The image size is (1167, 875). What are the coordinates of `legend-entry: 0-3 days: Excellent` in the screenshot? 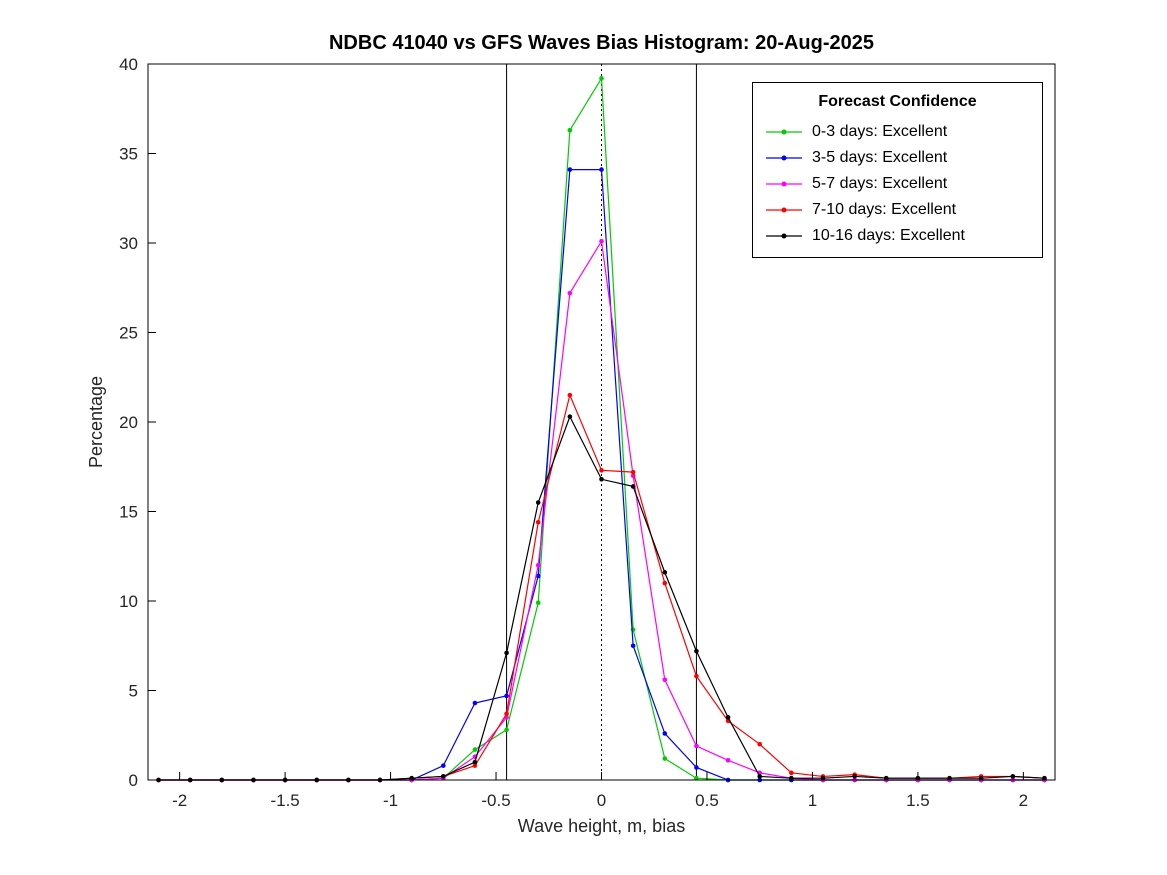 It's located at (897, 132).